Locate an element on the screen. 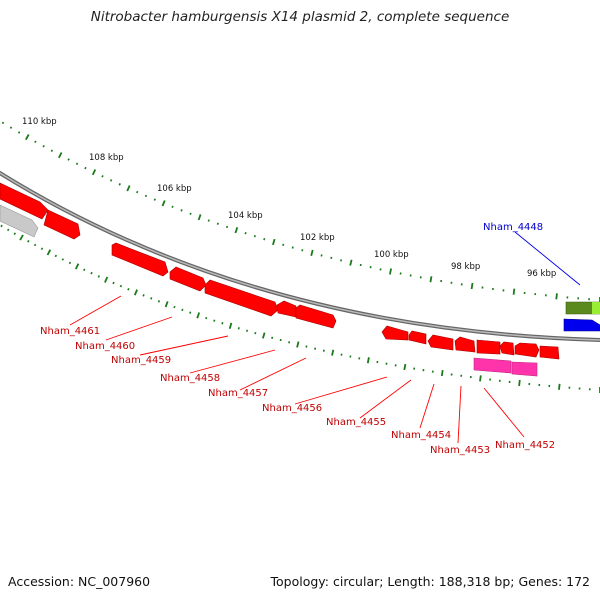 This screenshot has width=600, height=600. tick-label-106: 106 kbp is located at coordinates (174, 189).